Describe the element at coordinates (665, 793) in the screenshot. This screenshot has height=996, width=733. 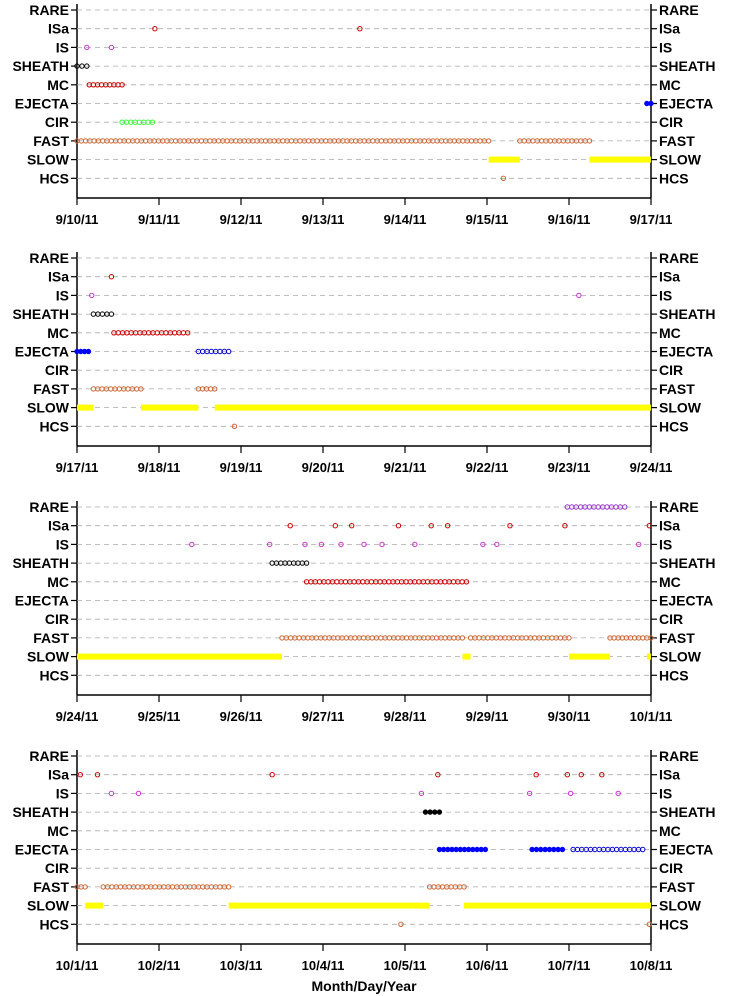
I see `y-label-right-is: IS` at that location.